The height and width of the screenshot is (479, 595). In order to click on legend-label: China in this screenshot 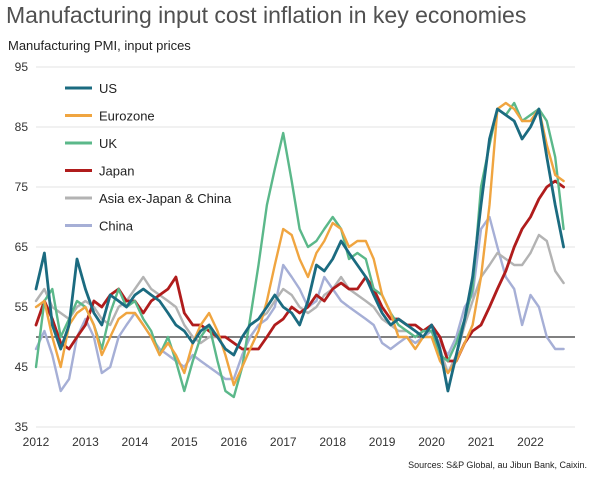, I will do `click(116, 226)`.